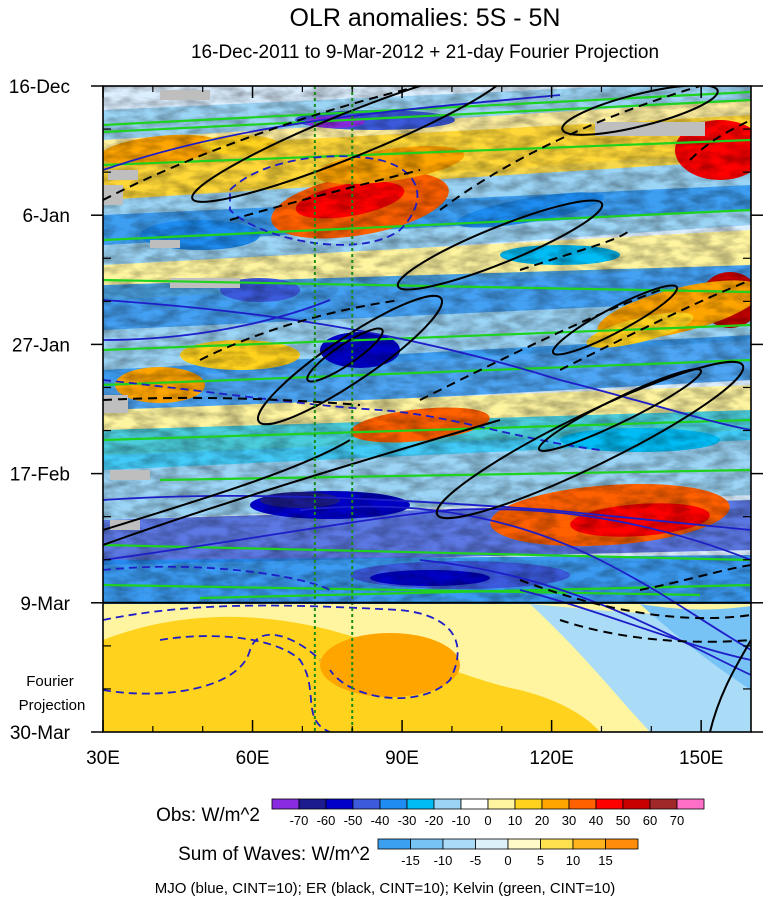 The height and width of the screenshot is (899, 770). What do you see at coordinates (677, 820) in the screenshot?
I see `obs-colorbar-level-label: 70` at bounding box center [677, 820].